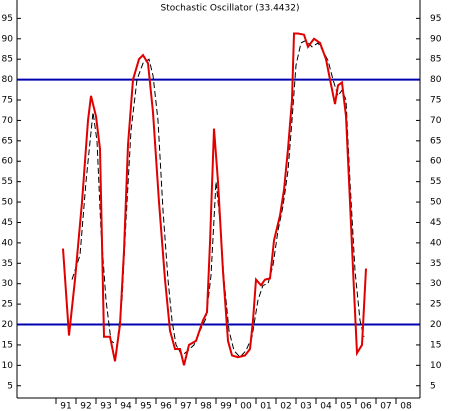 The image size is (463, 411). I want to click on x-tick-label: 03, so click(305, 406).